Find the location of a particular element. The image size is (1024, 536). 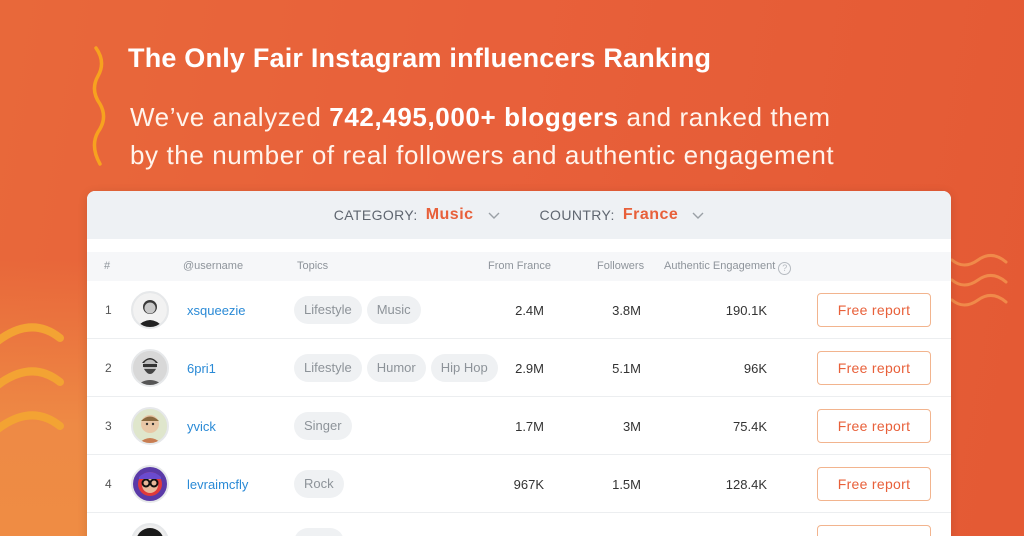

topics: Rock is located at coordinates (319, 484).